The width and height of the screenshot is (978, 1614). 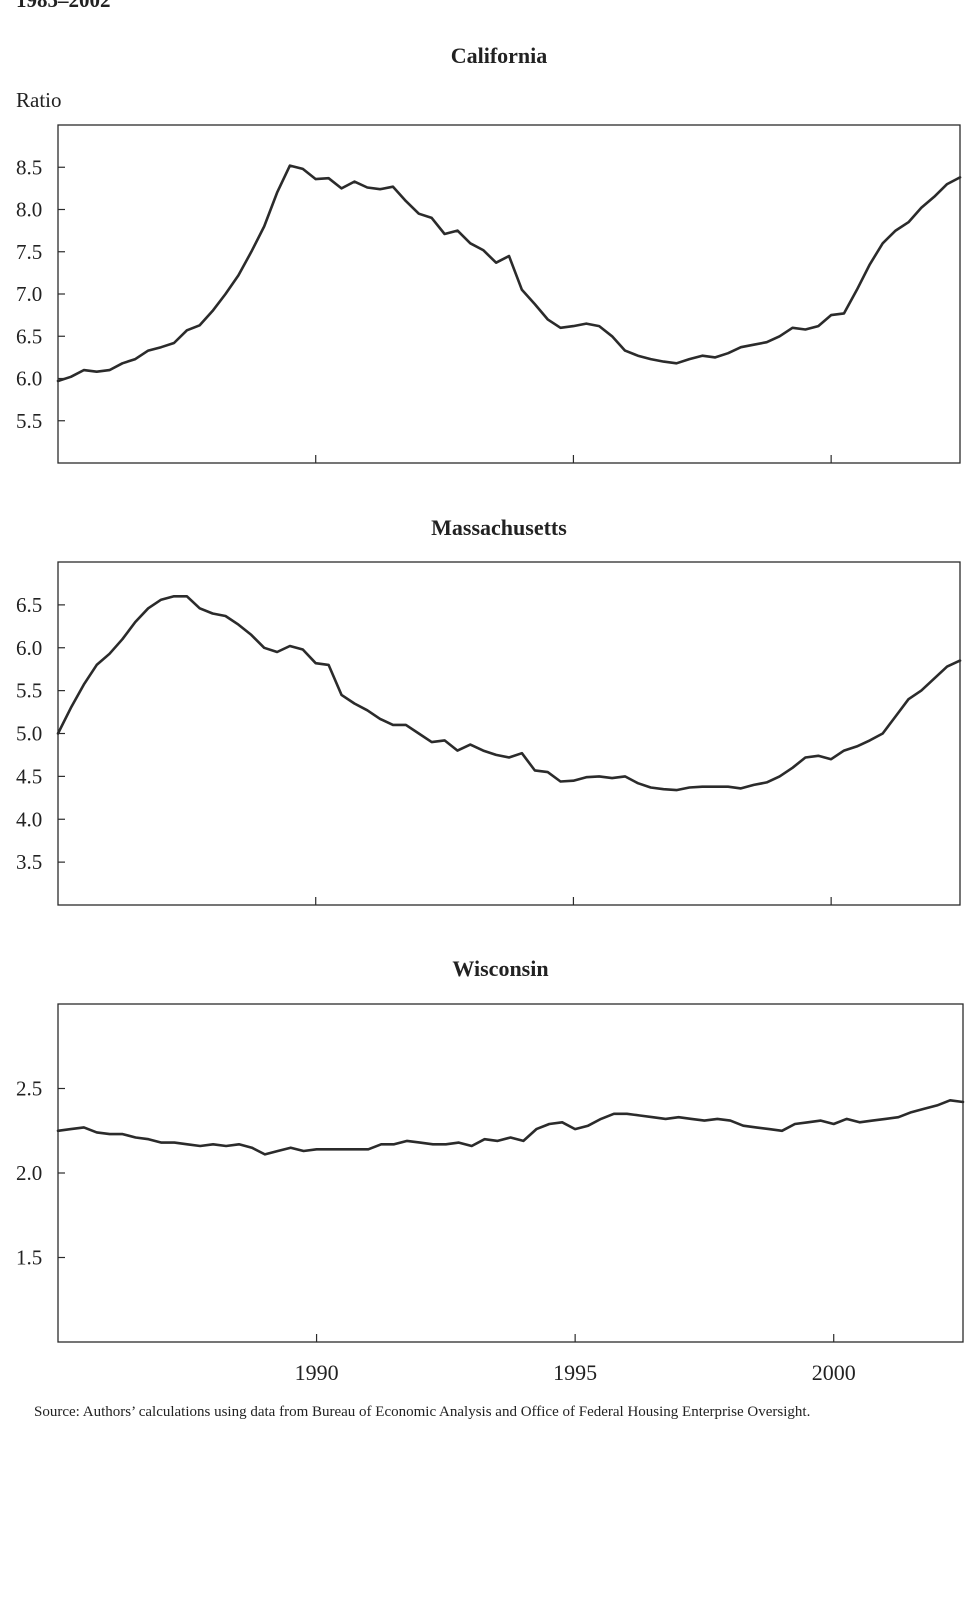 What do you see at coordinates (29, 1258) in the screenshot?
I see `y-tick-label: 1.5` at bounding box center [29, 1258].